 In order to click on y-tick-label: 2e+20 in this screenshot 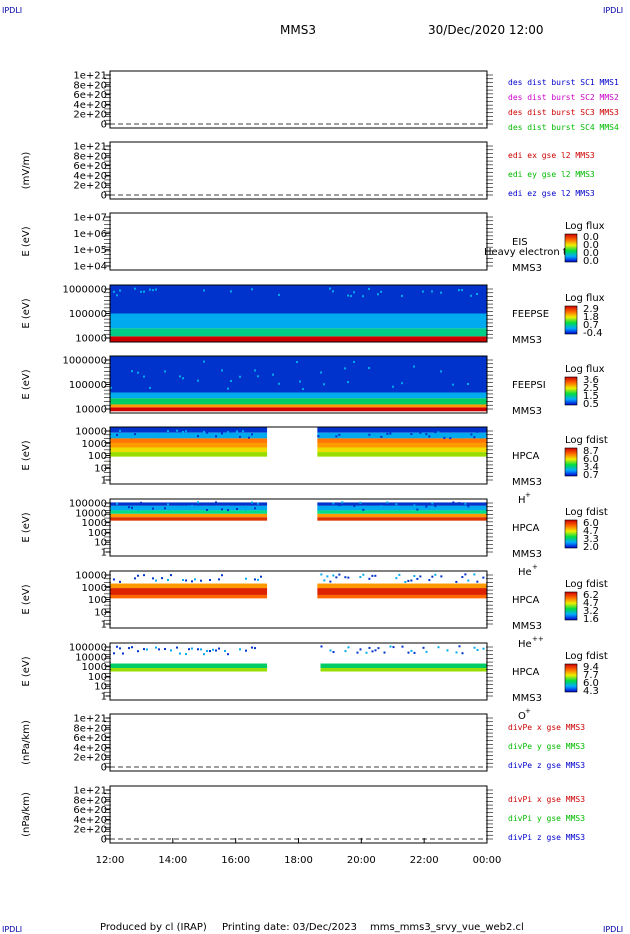, I will do `click(90, 186)`.